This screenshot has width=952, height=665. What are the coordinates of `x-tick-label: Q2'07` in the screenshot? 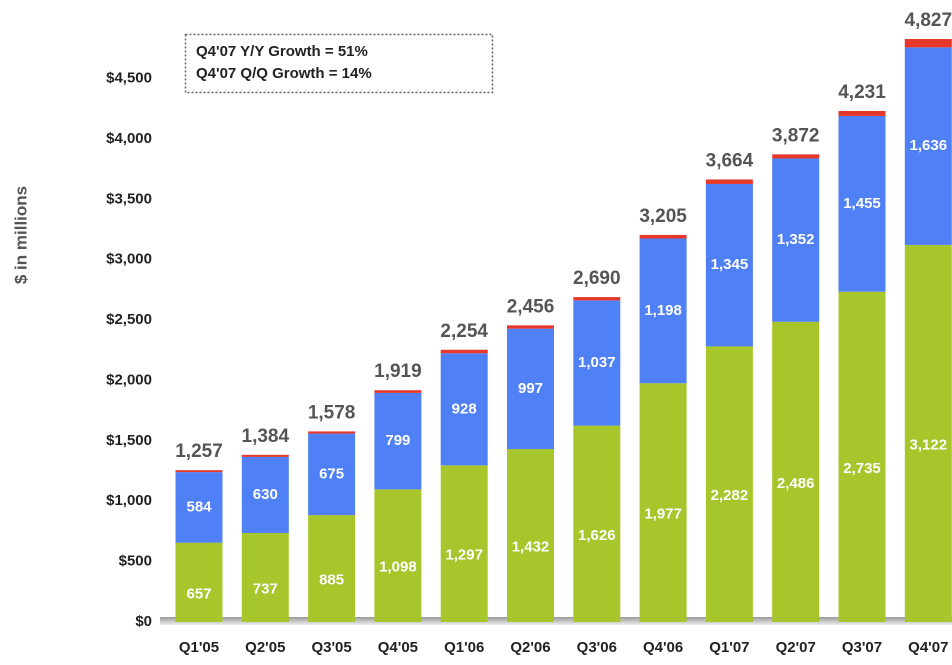 It's located at (796, 647).